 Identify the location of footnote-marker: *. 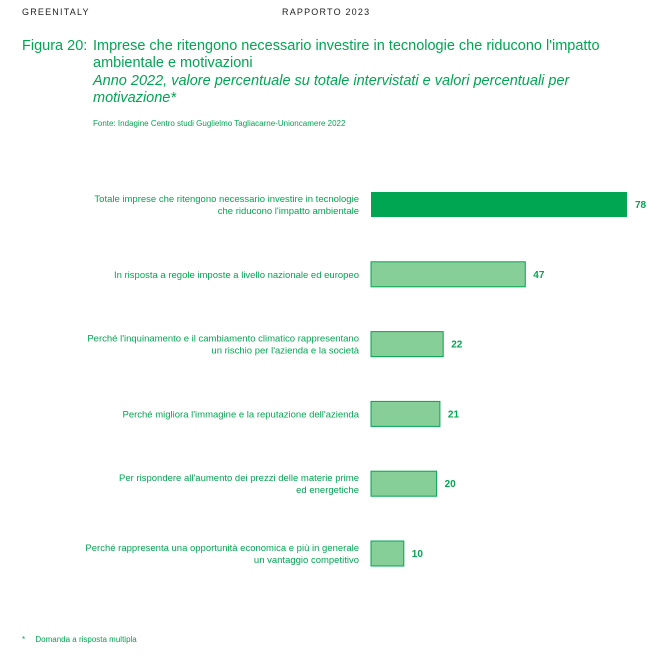
(24, 639).